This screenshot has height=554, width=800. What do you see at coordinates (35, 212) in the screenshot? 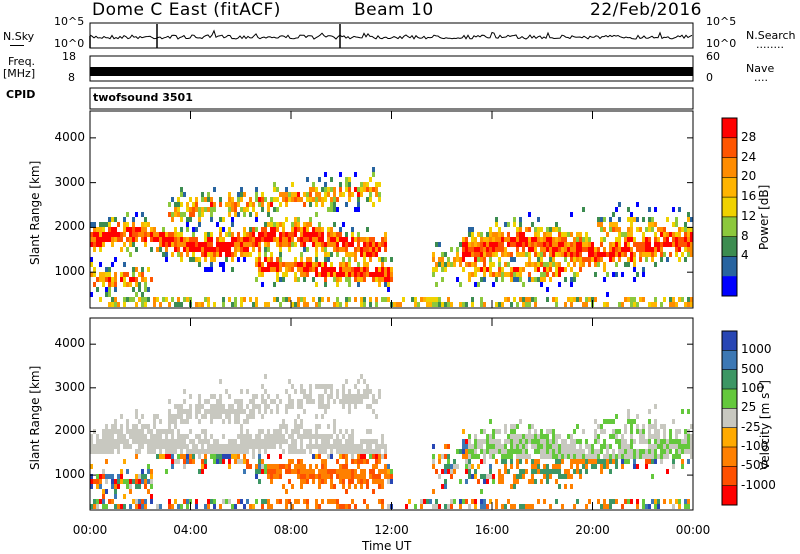
I see `power-ylabel: Slant Range [km]` at bounding box center [35, 212].